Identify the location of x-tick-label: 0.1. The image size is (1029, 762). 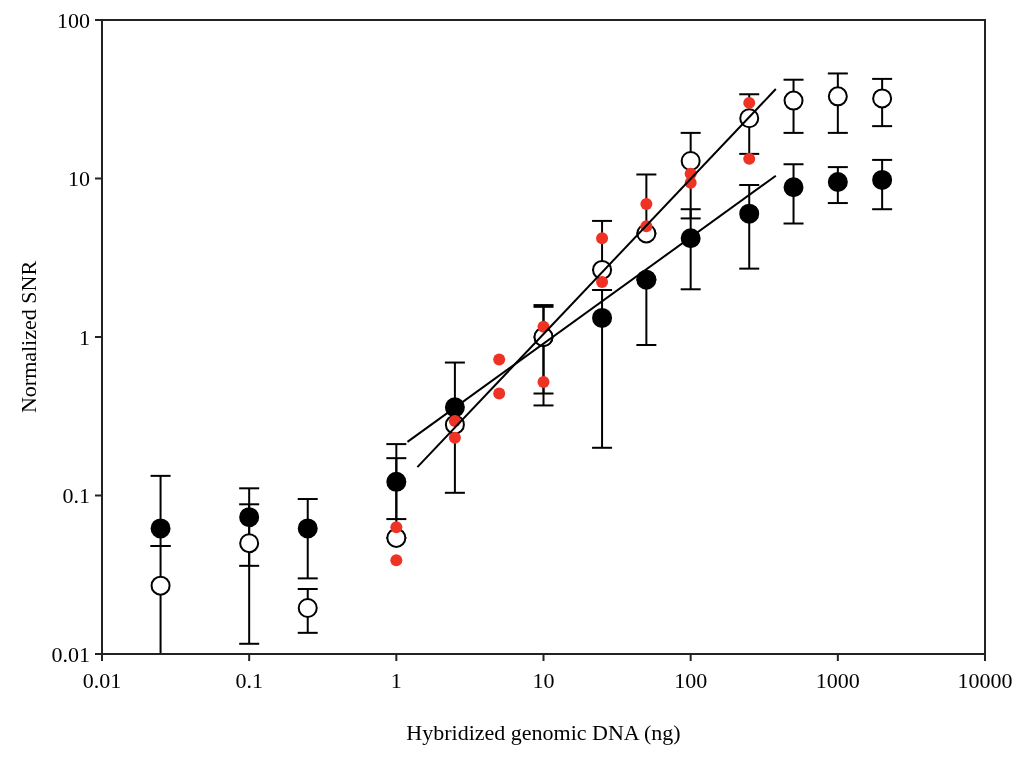
(249, 680).